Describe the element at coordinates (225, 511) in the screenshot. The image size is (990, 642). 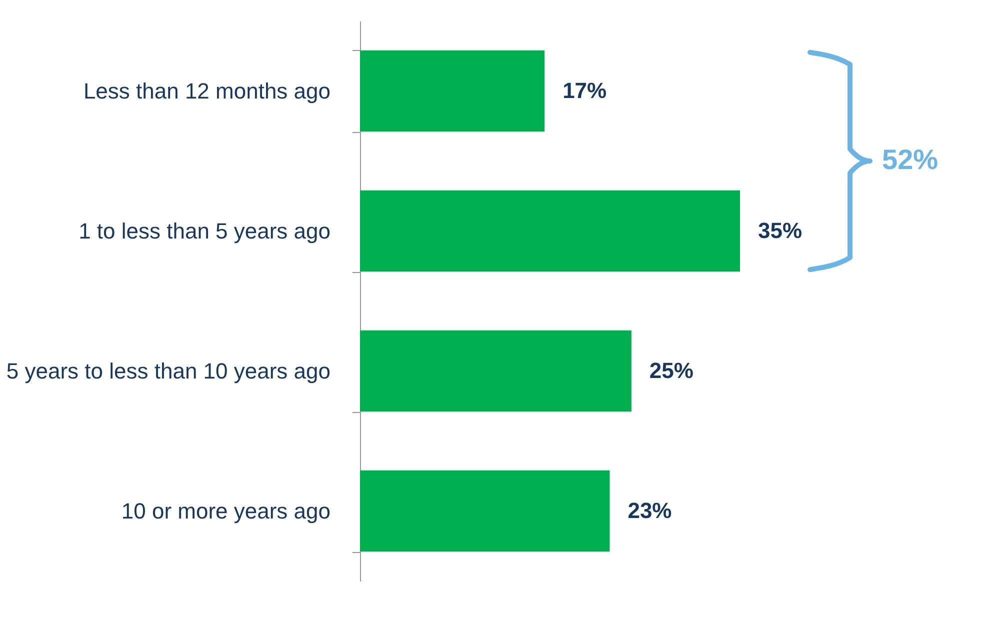
I see `y-tick-label: 10 or more years ago` at that location.